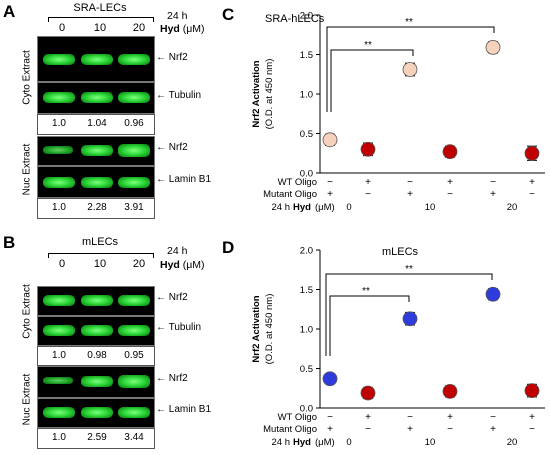 This screenshot has width=550, height=455. What do you see at coordinates (172, 57) in the screenshot?
I see `panel-a-nrf2-cyto-label: ← Nrf2` at bounding box center [172, 57].